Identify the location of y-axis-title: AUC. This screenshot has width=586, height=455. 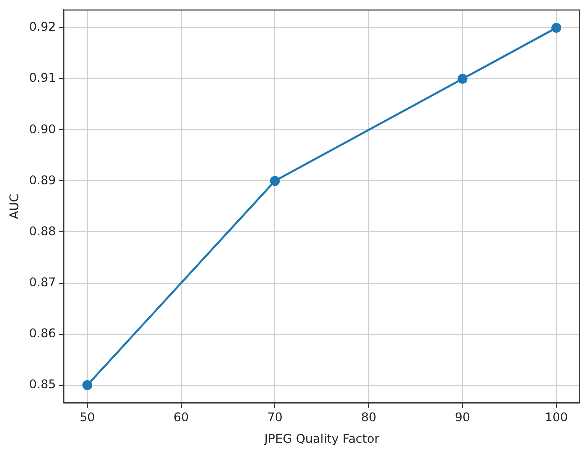
(14, 207).